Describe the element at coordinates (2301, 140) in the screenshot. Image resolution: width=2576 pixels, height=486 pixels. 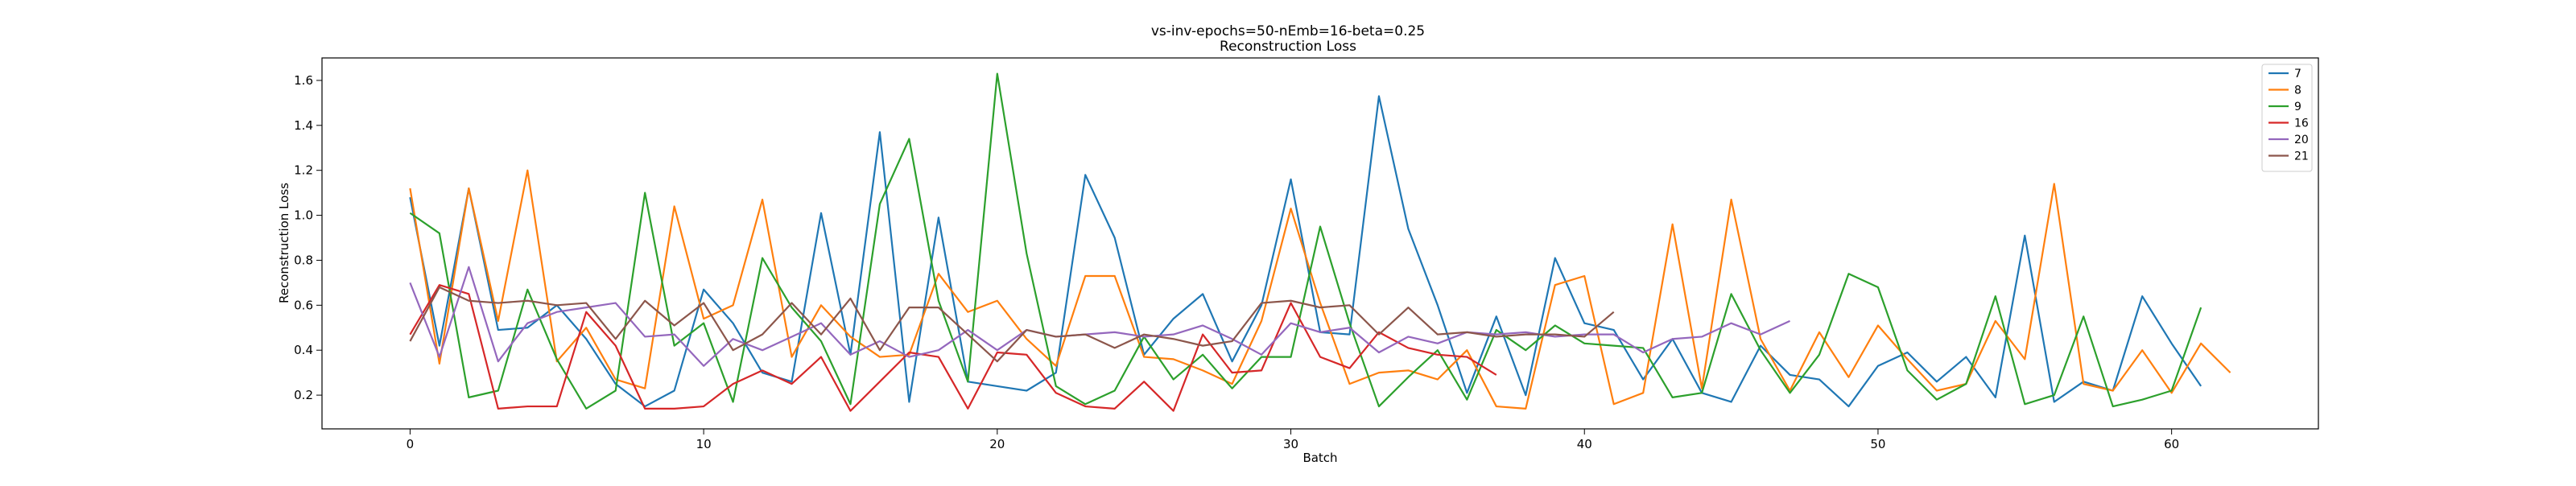
I see `legend-label-20: 20` at that location.